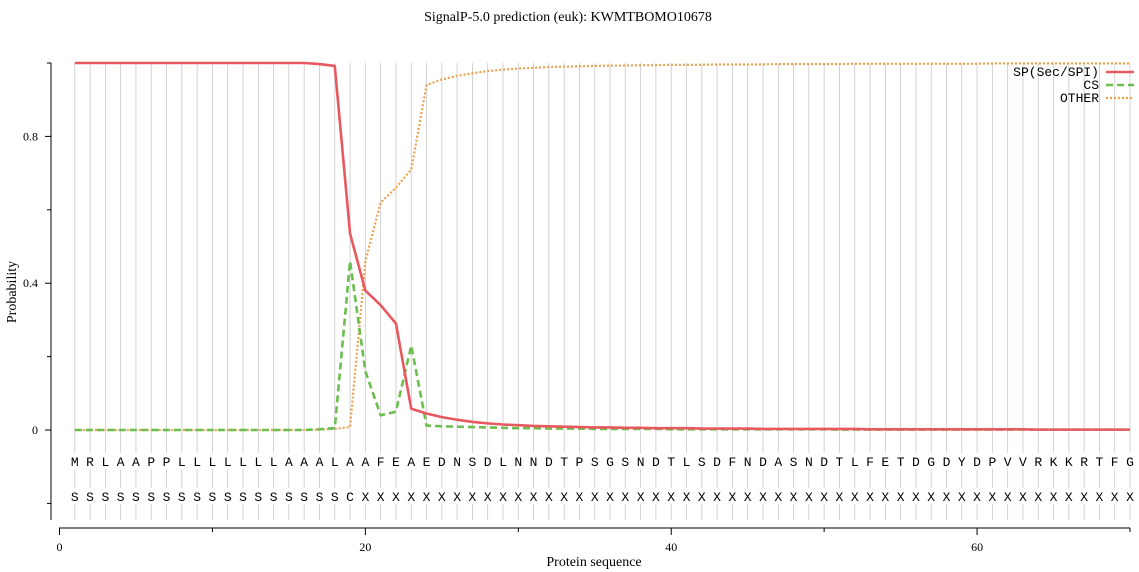 This screenshot has width=1139, height=572. What do you see at coordinates (671, 547) in the screenshot?
I see `x-tick-label: 40` at bounding box center [671, 547].